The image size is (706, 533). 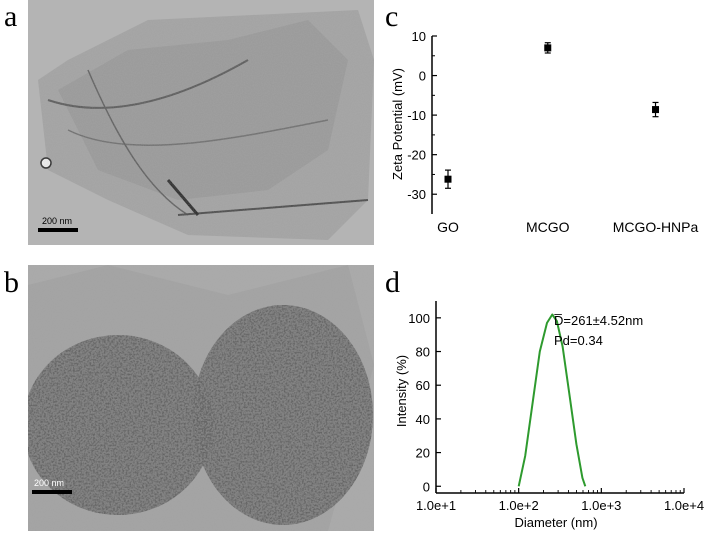 What do you see at coordinates (58, 230) in the screenshot?
I see `scalebar-a` at bounding box center [58, 230].